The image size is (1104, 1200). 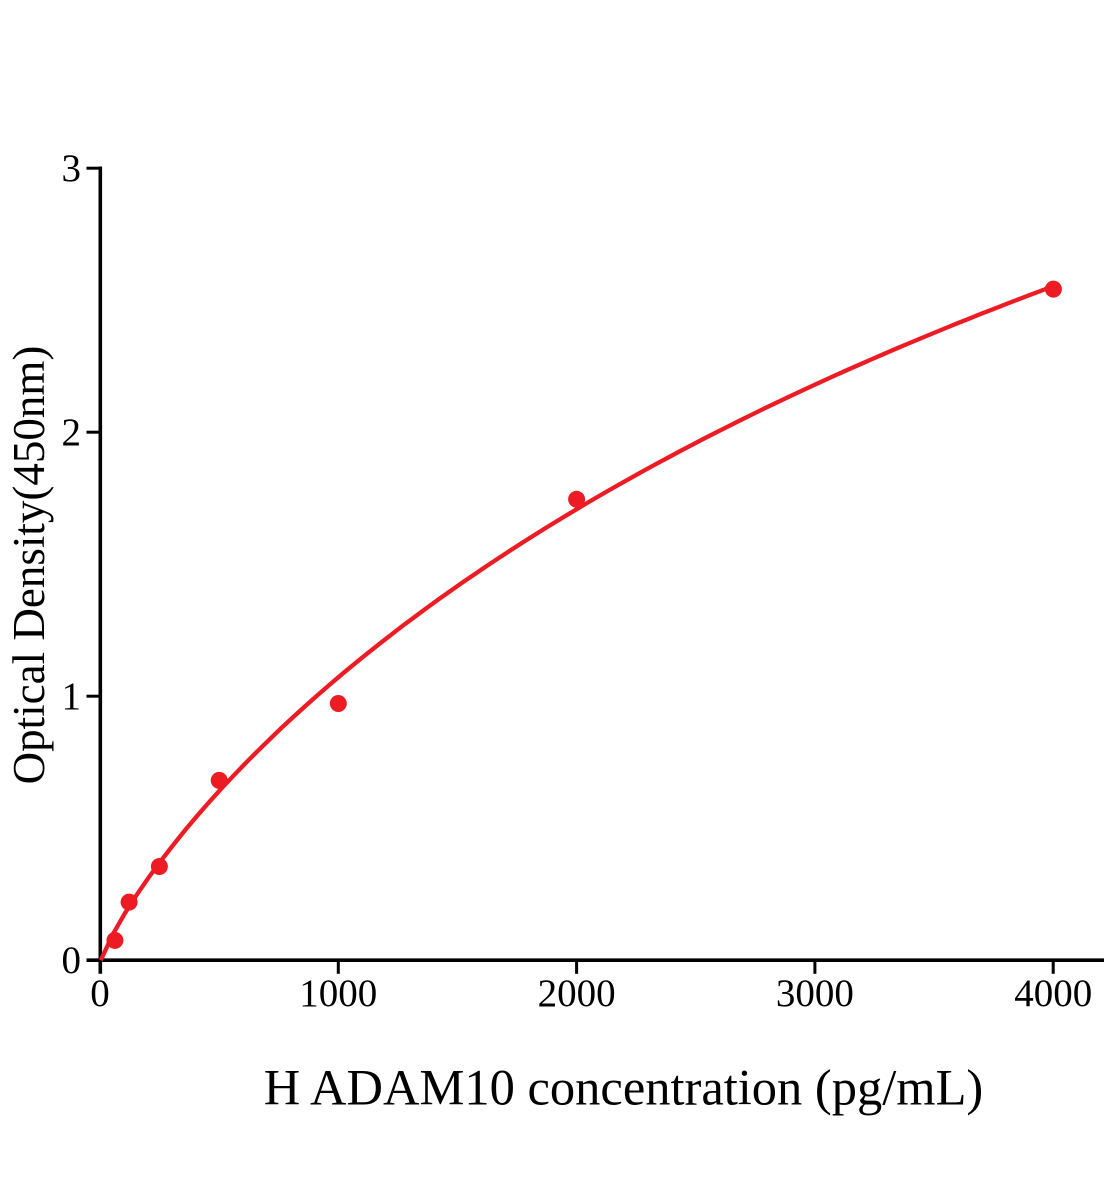 What do you see at coordinates (623, 1088) in the screenshot?
I see `svg-text: H ADAM10 concentration (pg/mL)` at bounding box center [623, 1088].